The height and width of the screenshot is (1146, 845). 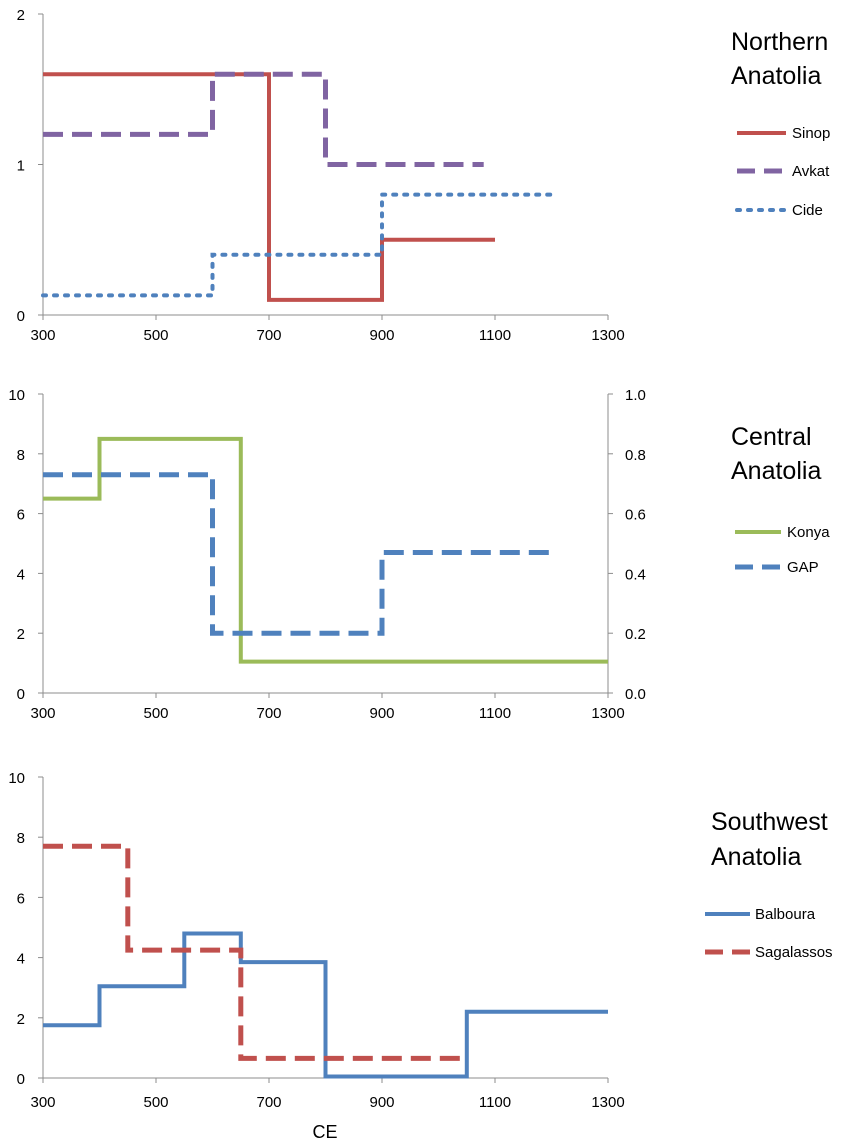 I want to click on series-line-sagalassos, so click(x=255, y=952).